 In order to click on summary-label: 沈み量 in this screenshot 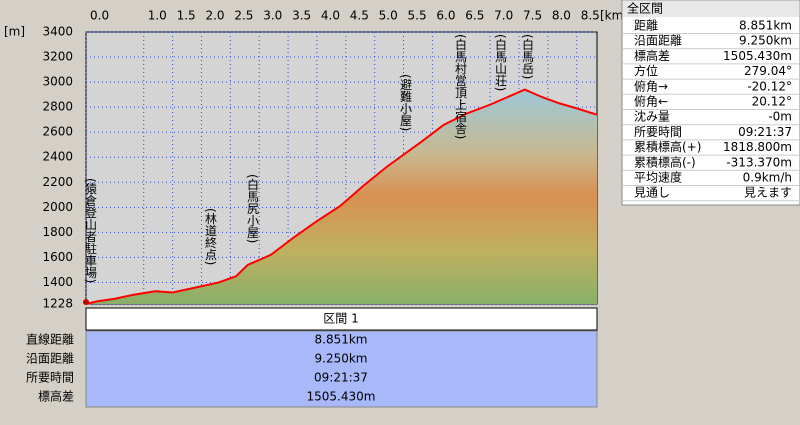, I will do `click(652, 116)`.